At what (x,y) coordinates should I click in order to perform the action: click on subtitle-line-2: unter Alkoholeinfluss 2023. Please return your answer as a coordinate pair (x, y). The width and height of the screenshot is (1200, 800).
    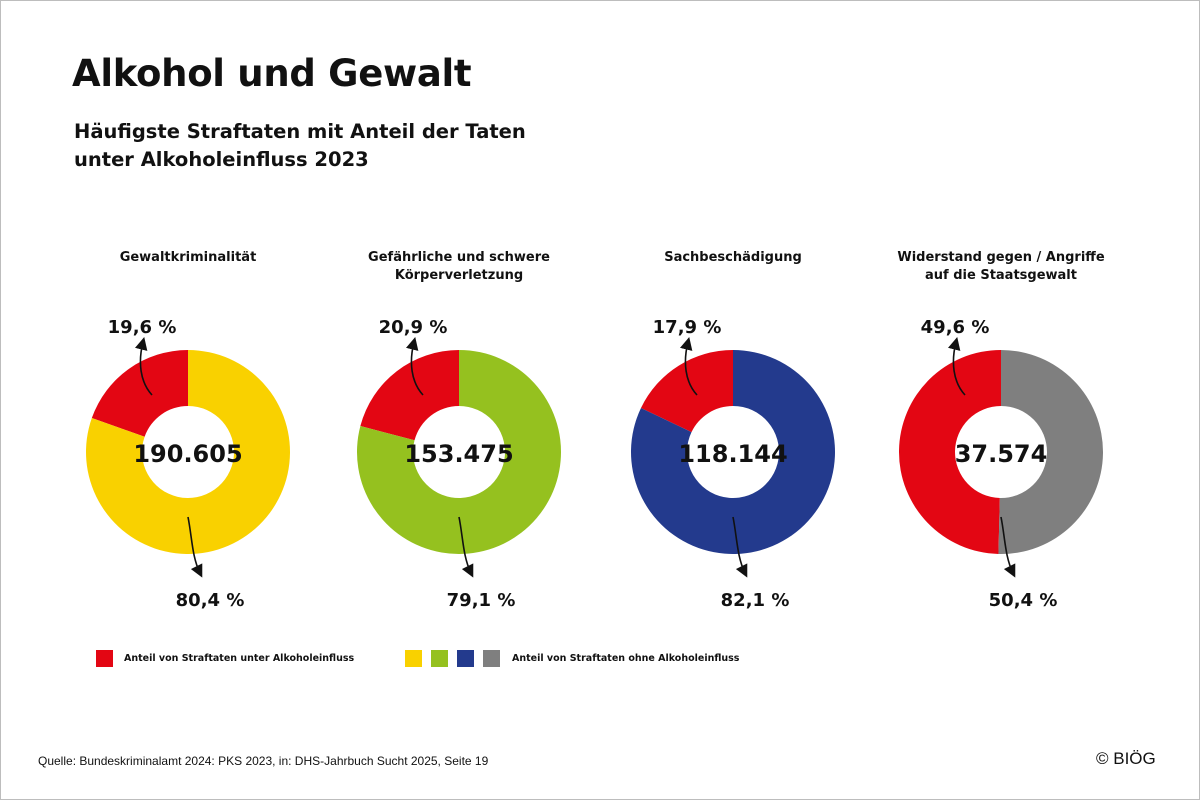
    Looking at the image, I should click on (221, 159).